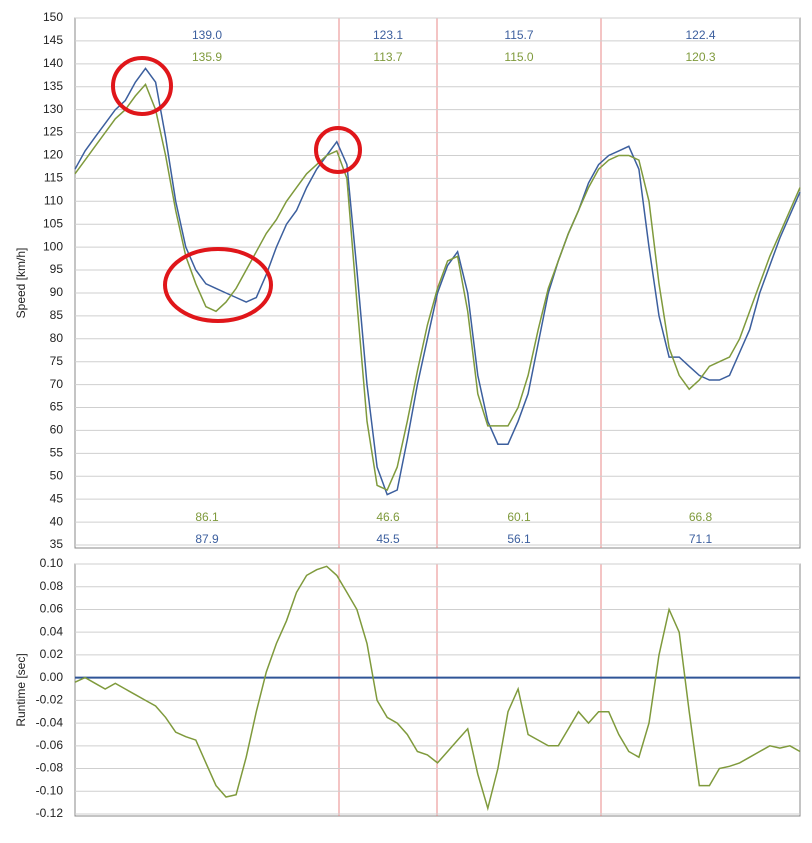 This screenshot has height=843, width=812. I want to click on y-tick-label: 0.06, so click(52, 609).